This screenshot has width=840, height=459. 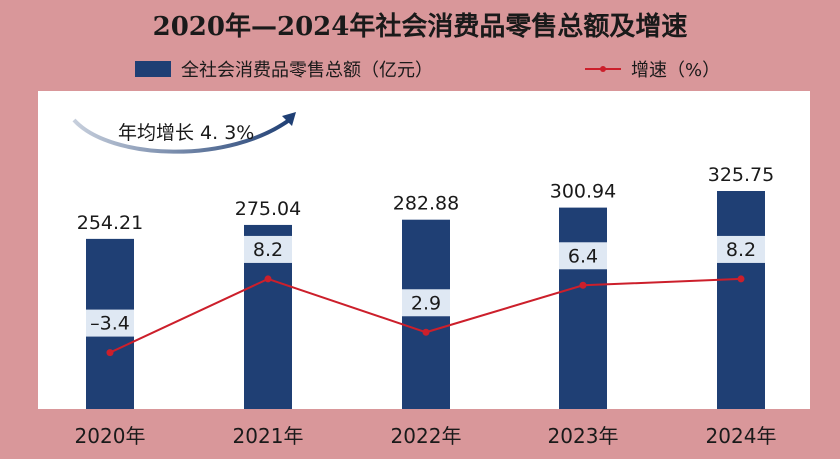 I want to click on bar-value-label: 282.88, so click(x=426, y=204).